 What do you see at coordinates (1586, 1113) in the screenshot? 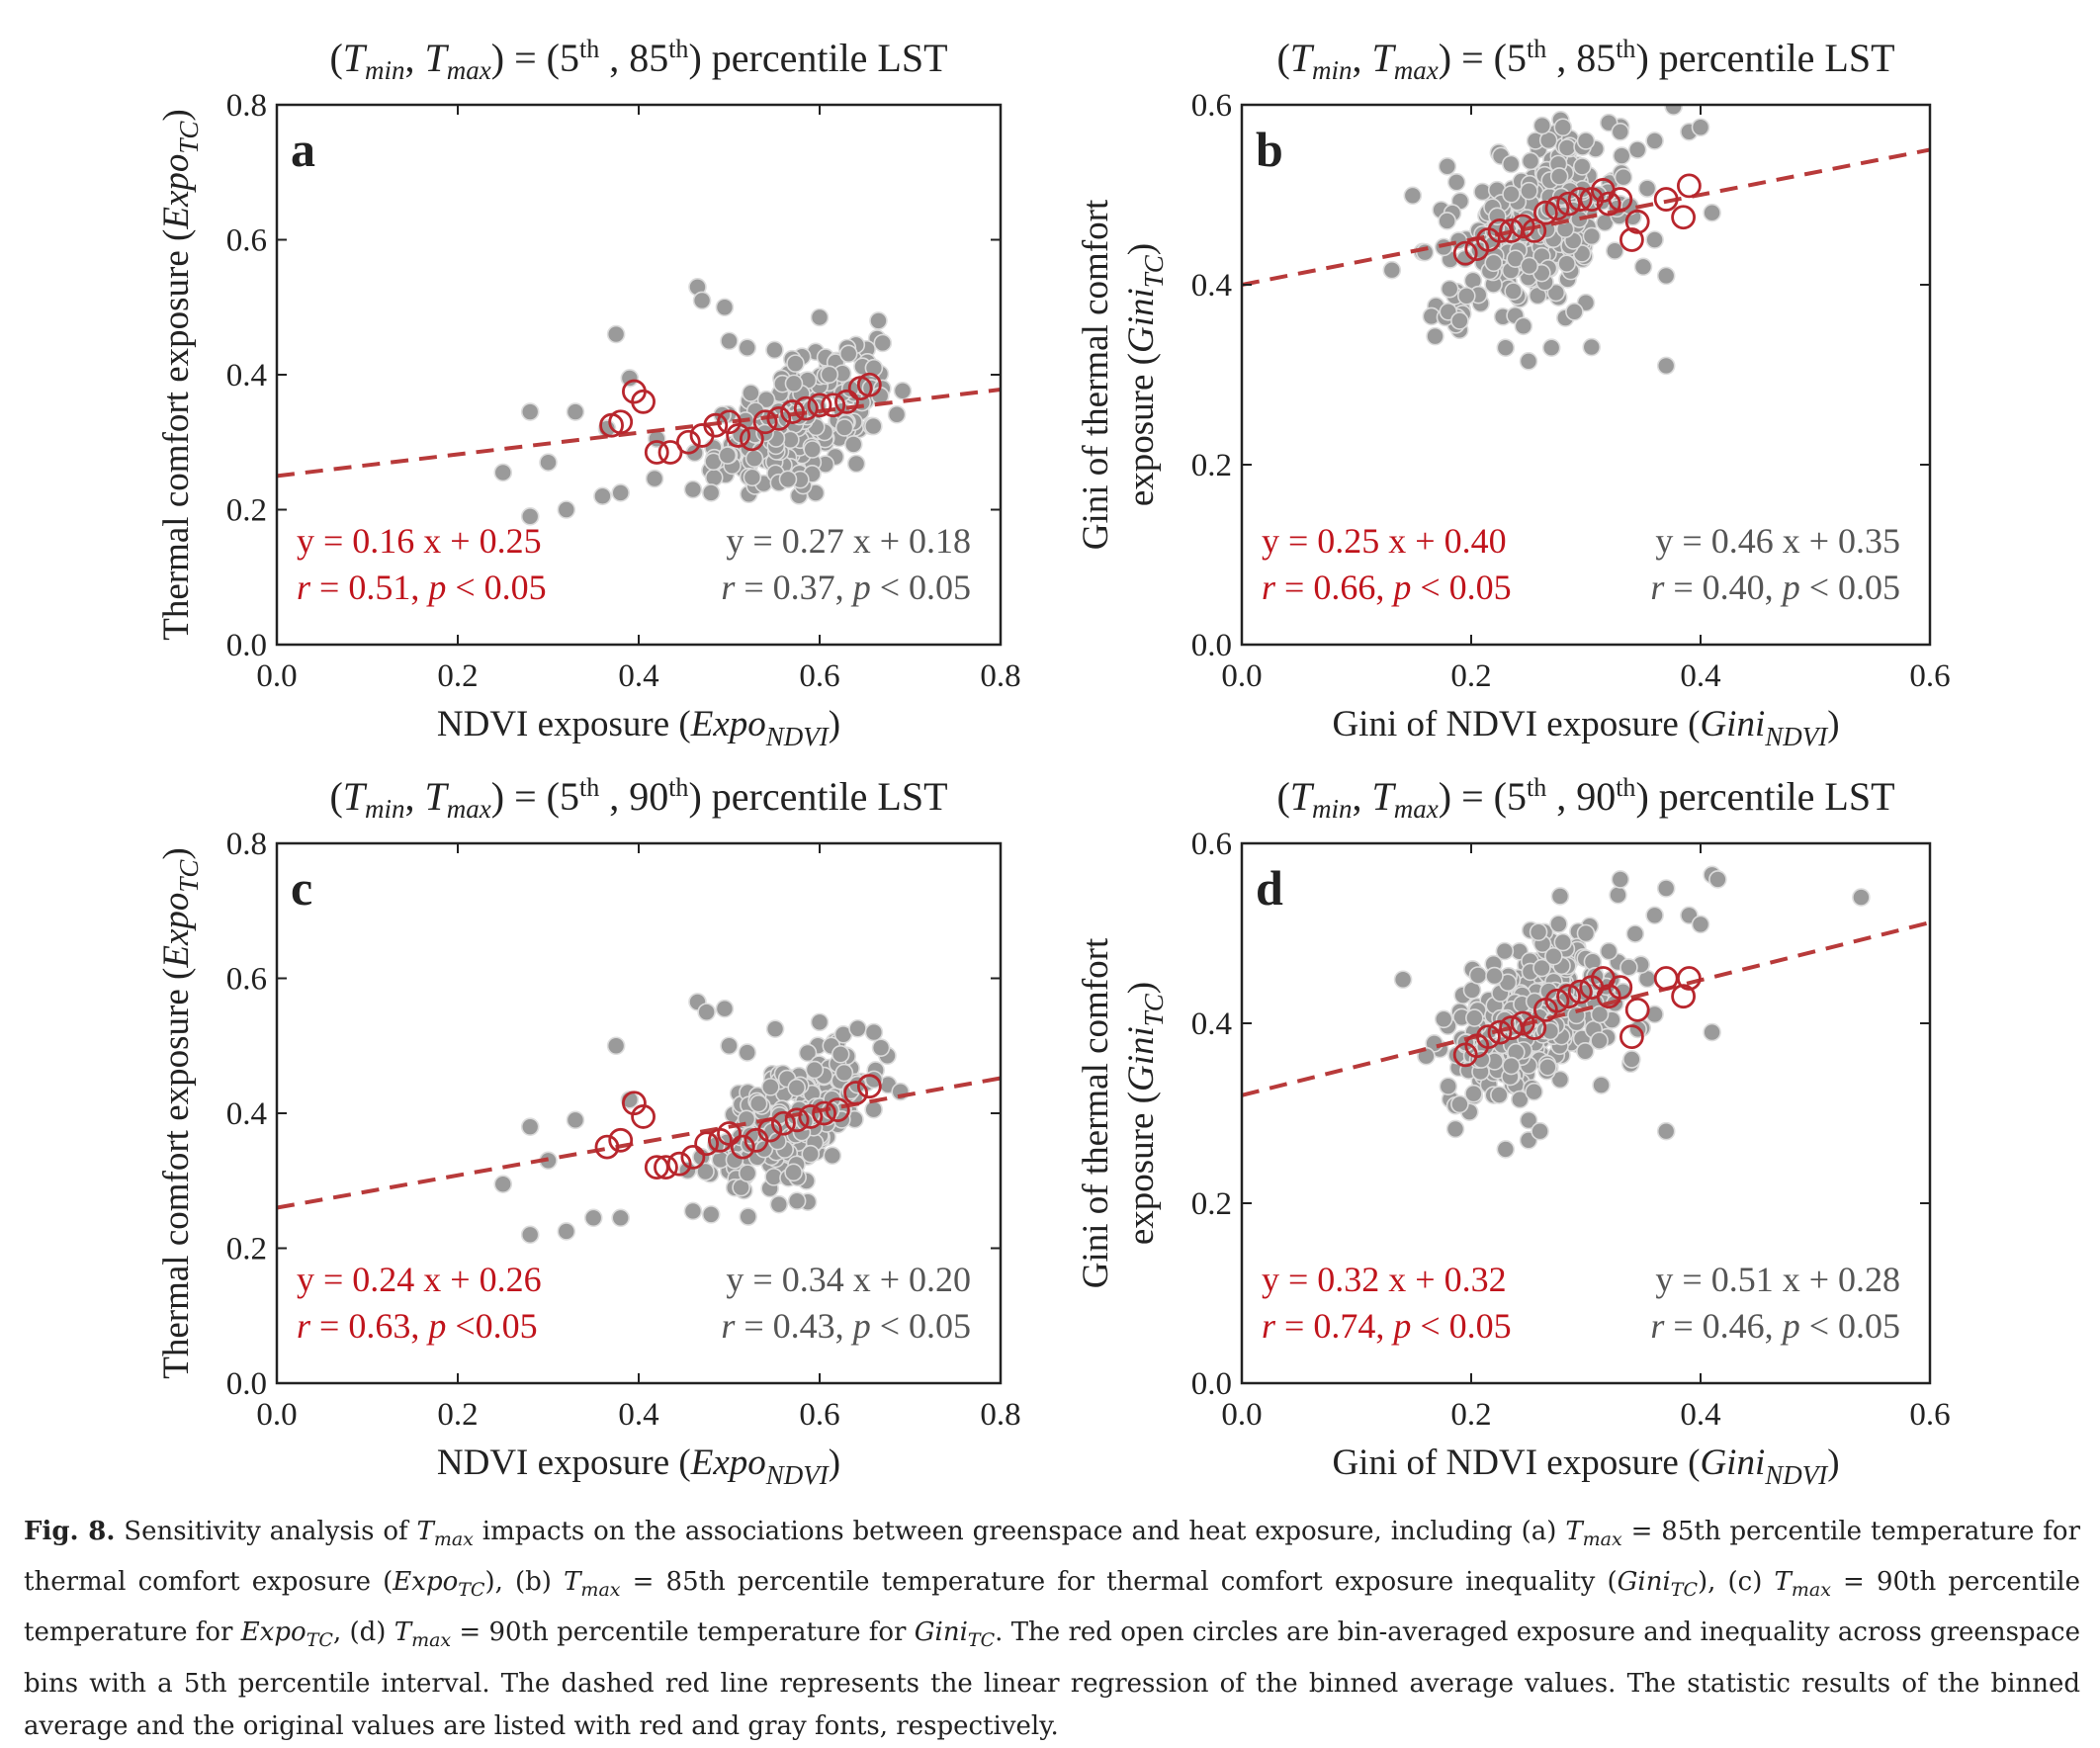
I see `axes-frame` at bounding box center [1586, 1113].